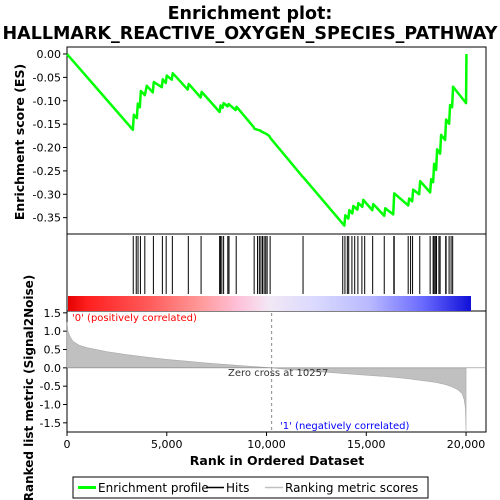 This screenshot has height=500, width=500. I want to click on rank-ytick-label: -0.5, so click(50, 386).